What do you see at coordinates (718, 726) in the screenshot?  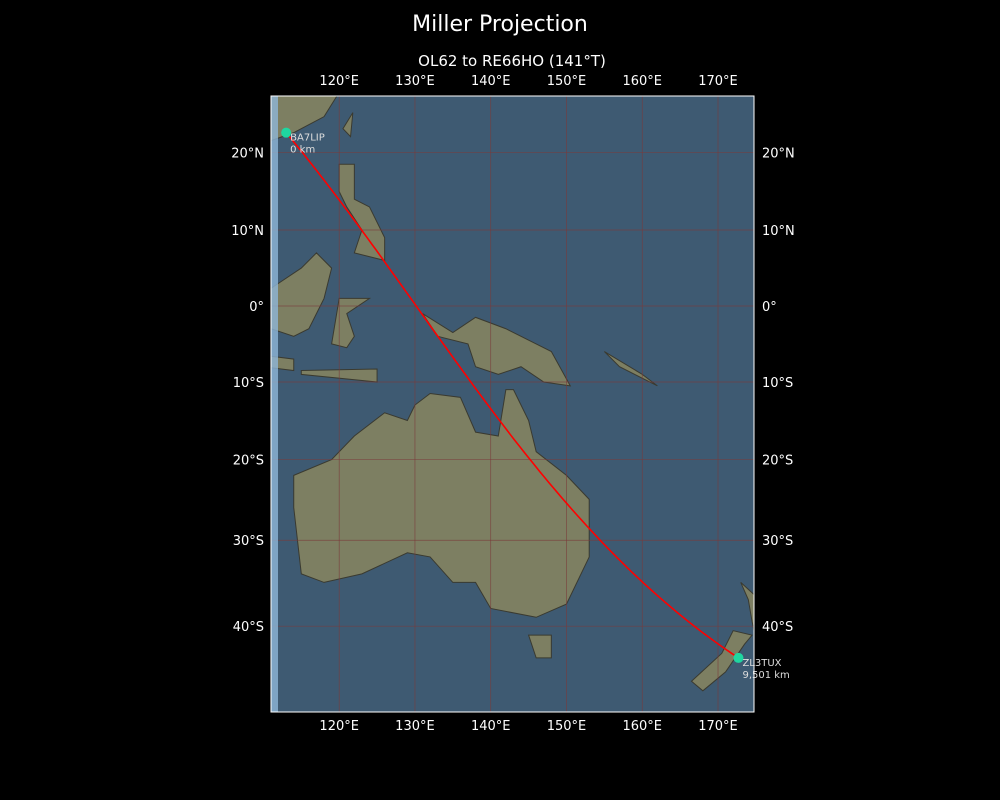 I see `lon-tick-label-bottom: 170°E` at bounding box center [718, 726].